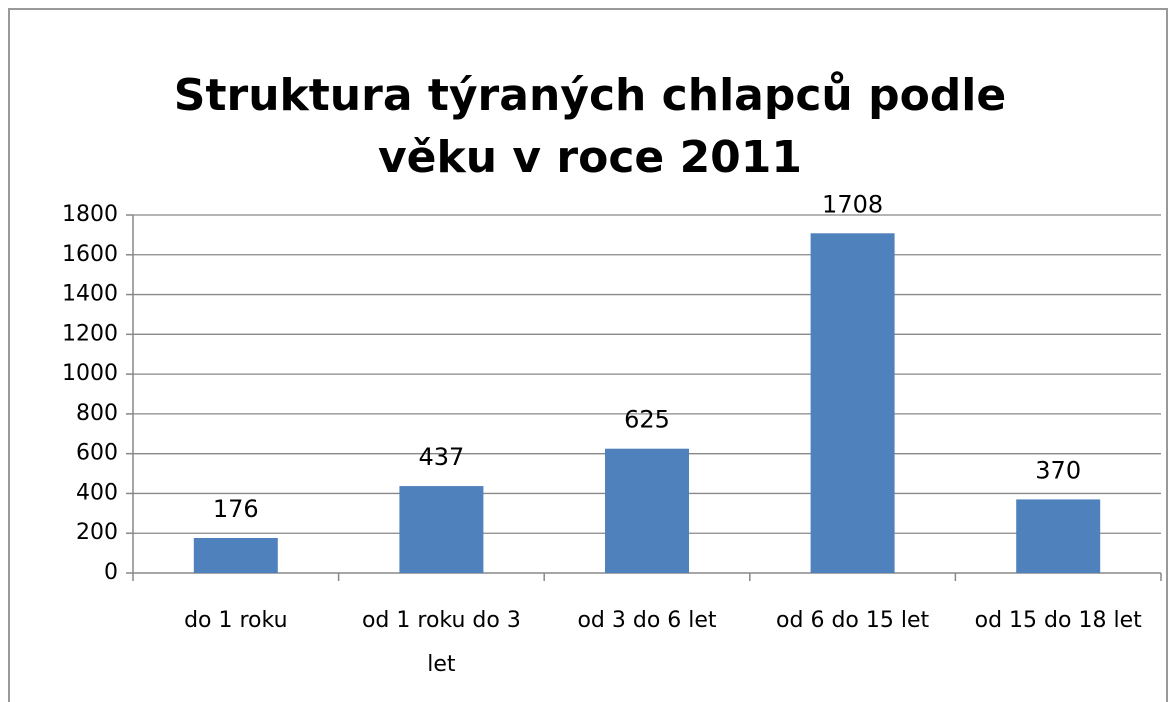 This screenshot has height=702, width=1174. I want to click on x-tick-label: od 6 do 15 let, so click(852, 620).